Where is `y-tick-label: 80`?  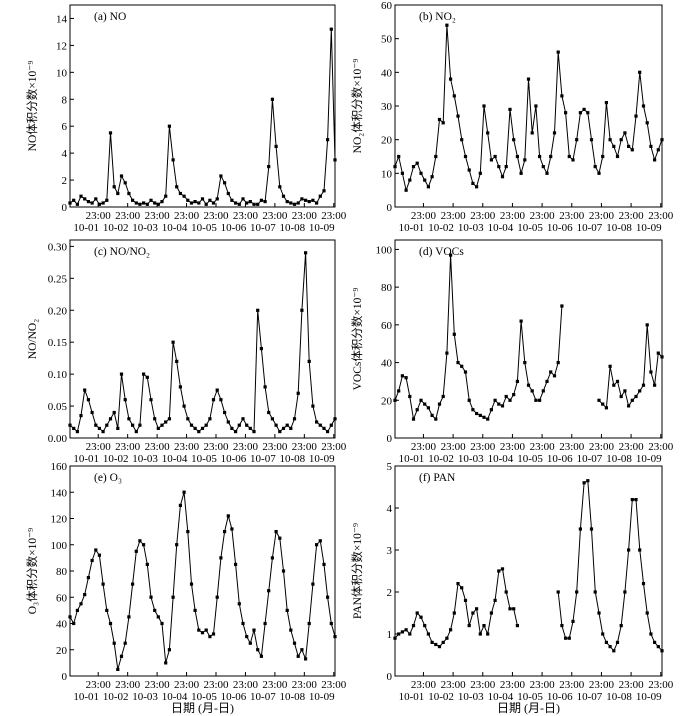
y-tick-label: 80 is located at coordinates (62, 572).